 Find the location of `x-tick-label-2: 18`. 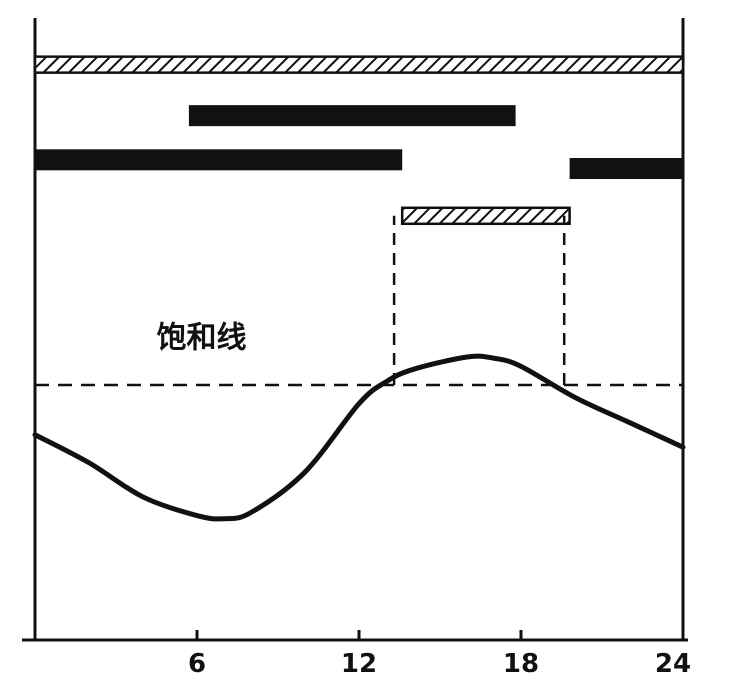

x-tick-label-2: 18 is located at coordinates (521, 664).